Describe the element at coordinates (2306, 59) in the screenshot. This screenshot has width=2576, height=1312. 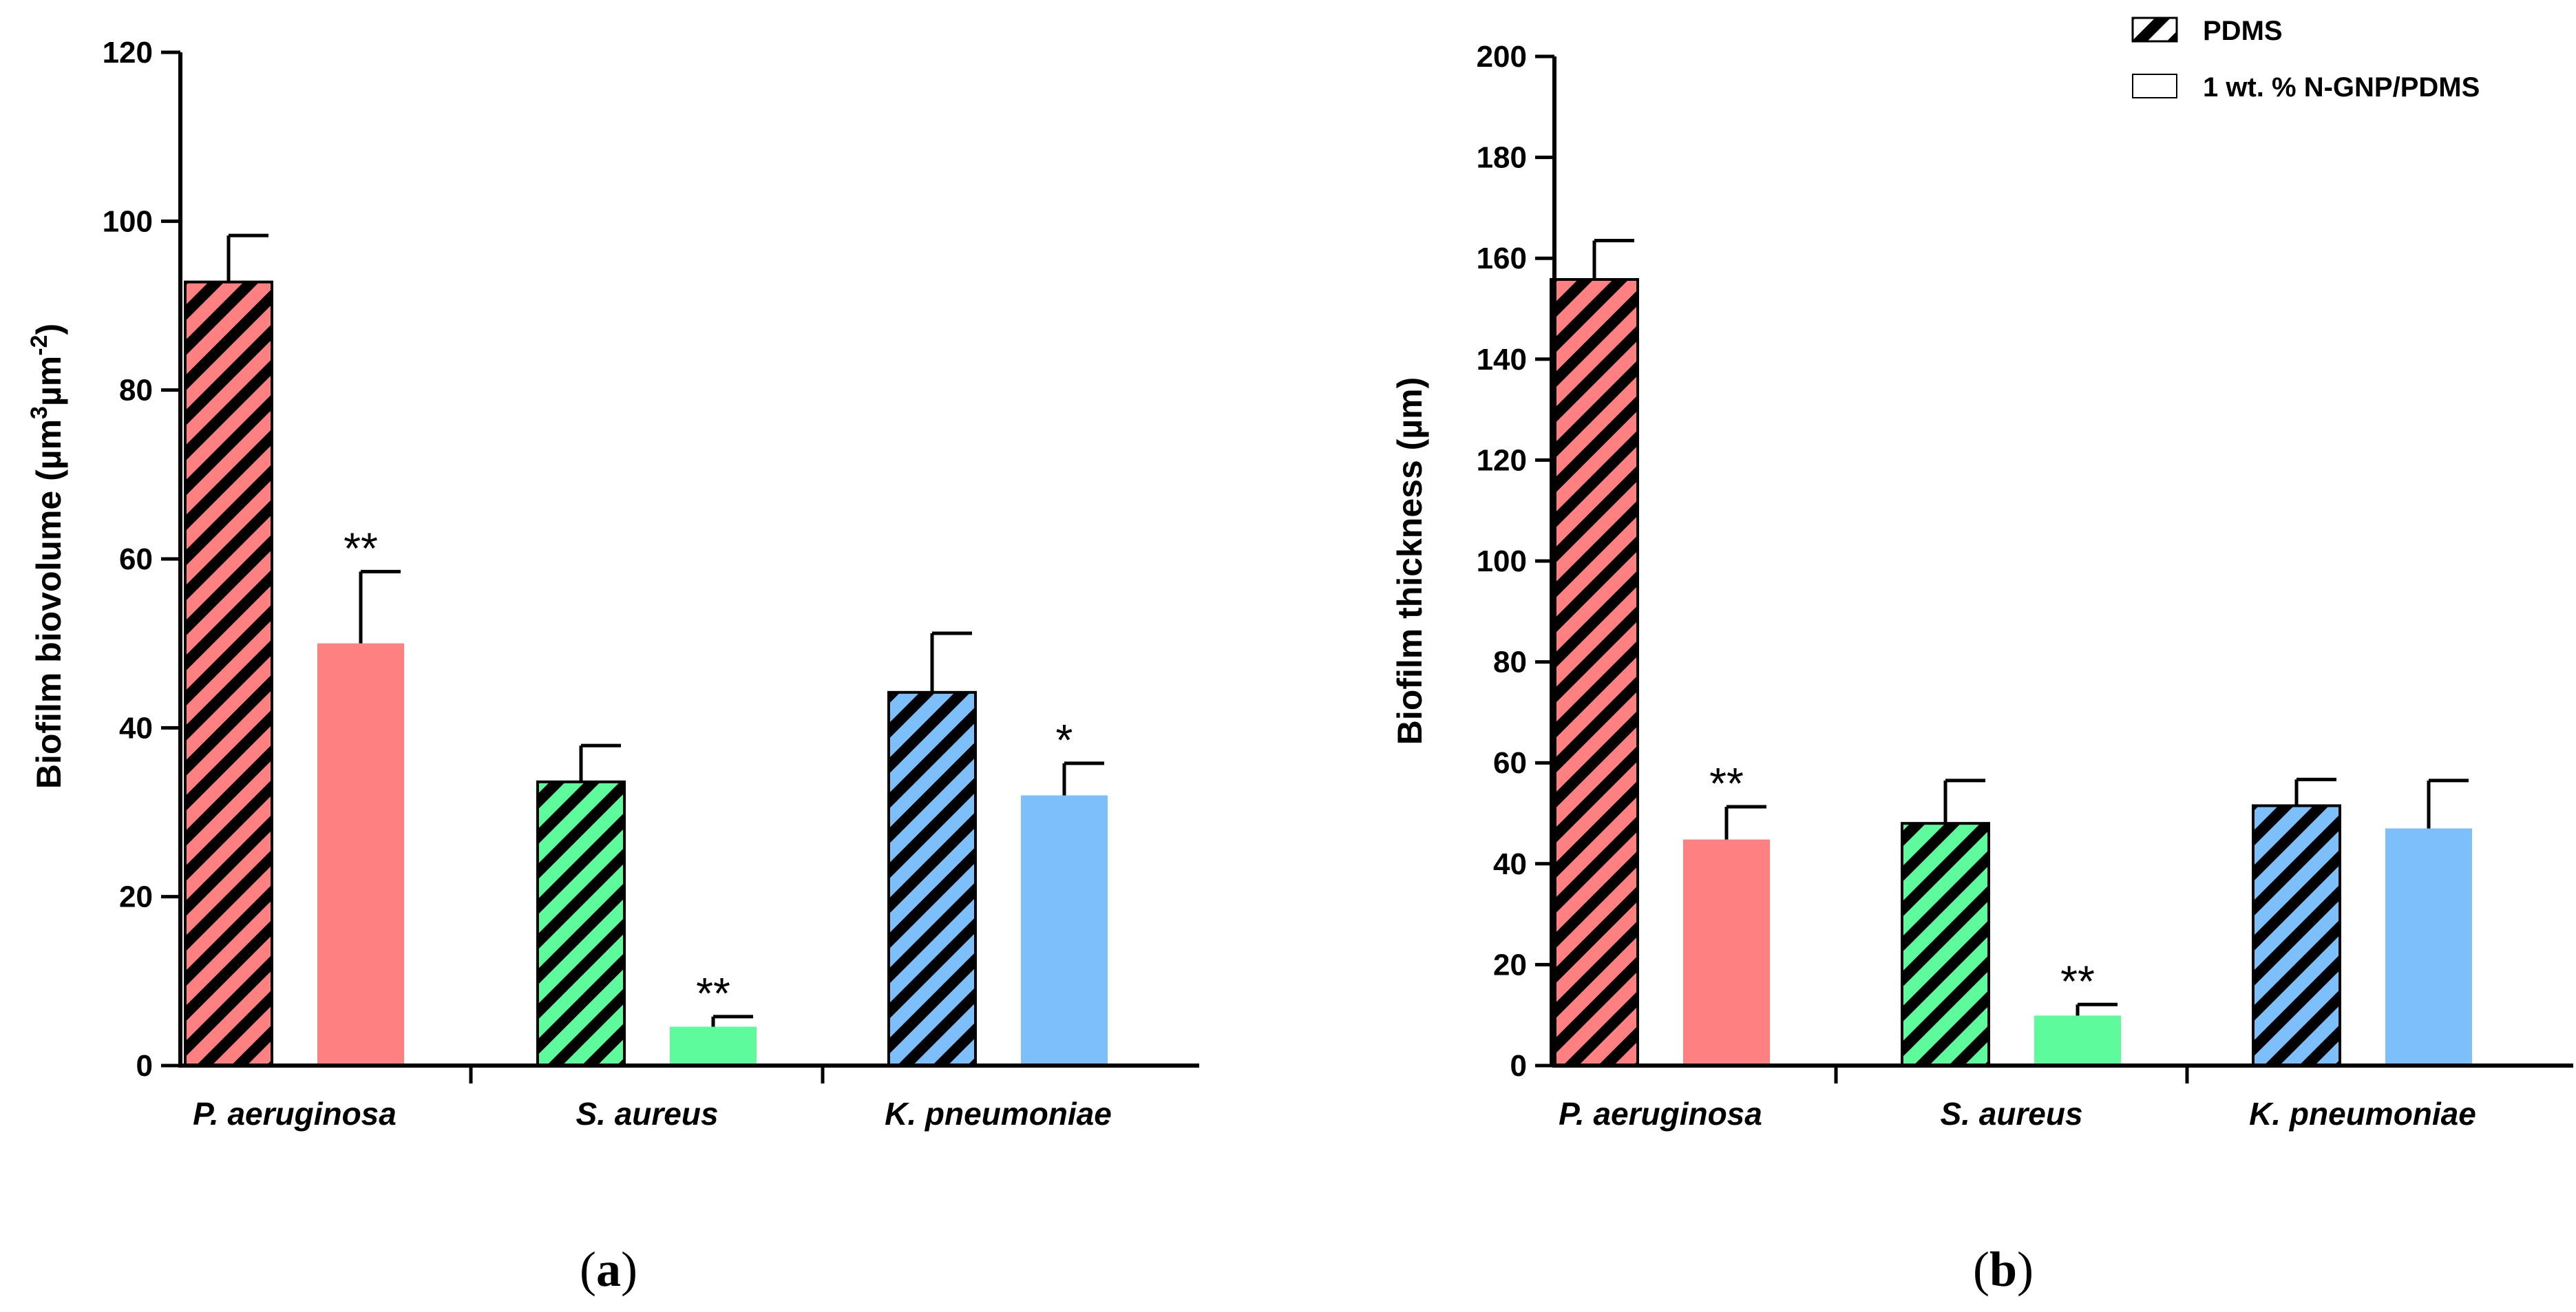
I see `legend: PDMS 1 wt. % N-GNP/PDMS` at that location.